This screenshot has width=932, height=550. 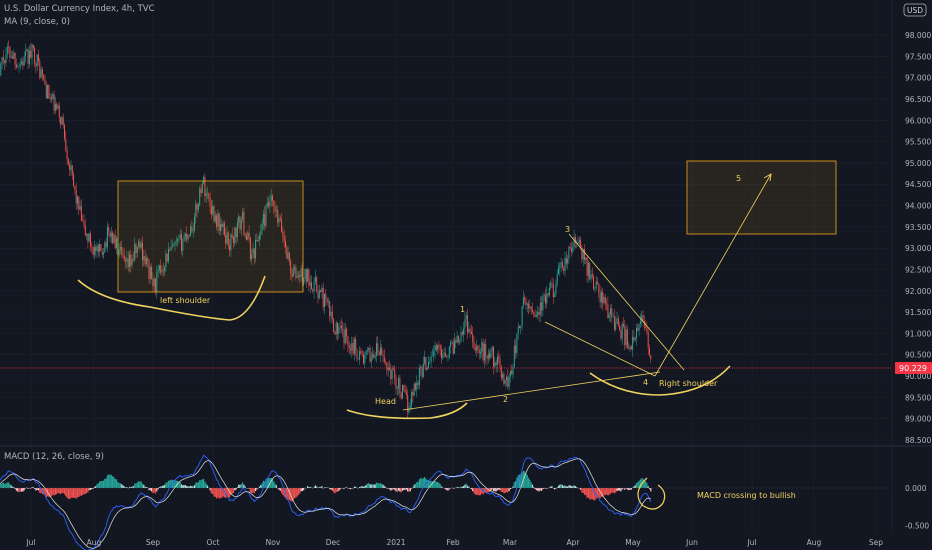 What do you see at coordinates (918, 355) in the screenshot?
I see `price-tick-label: 90.500` at bounding box center [918, 355].